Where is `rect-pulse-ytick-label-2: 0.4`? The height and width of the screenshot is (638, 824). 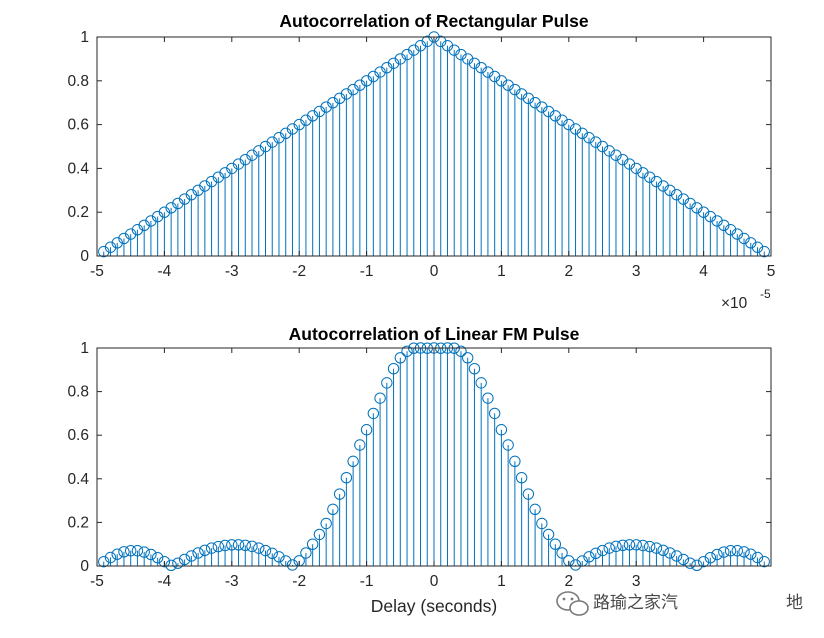 rect-pulse-ytick-label-2: 0.4 is located at coordinates (78, 168).